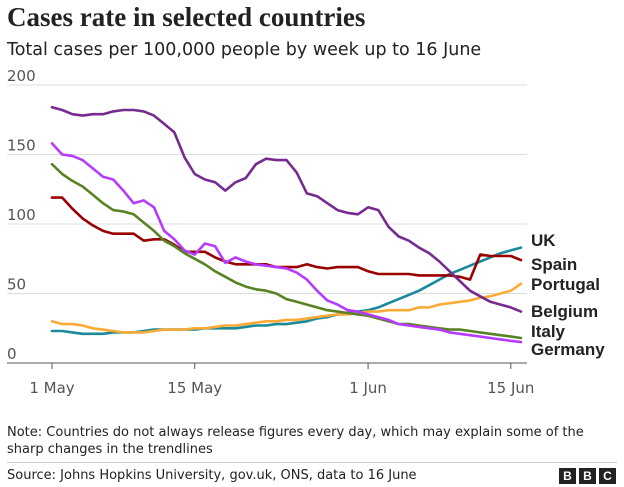  What do you see at coordinates (543, 240) in the screenshot?
I see `series-label-uk: UK` at bounding box center [543, 240].